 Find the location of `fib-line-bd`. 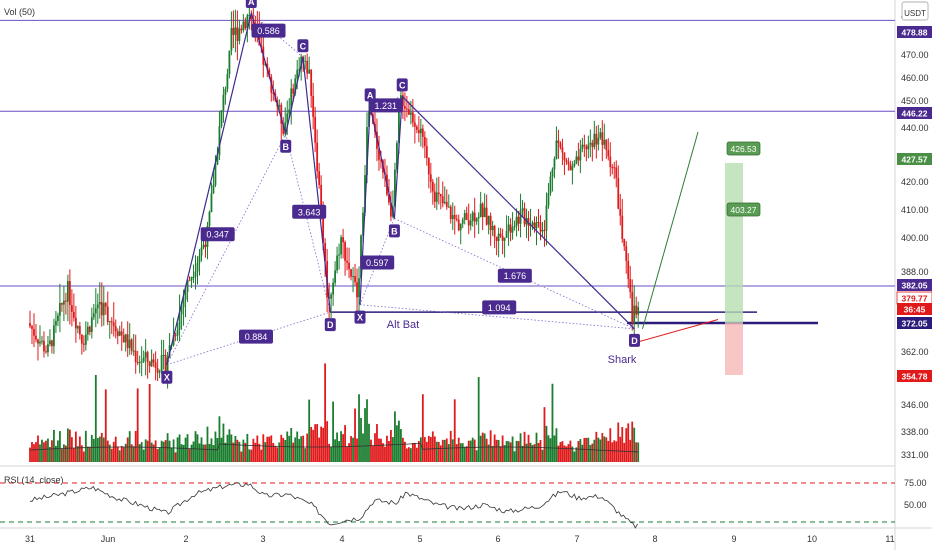

fib-line-bd is located at coordinates (308, 223).